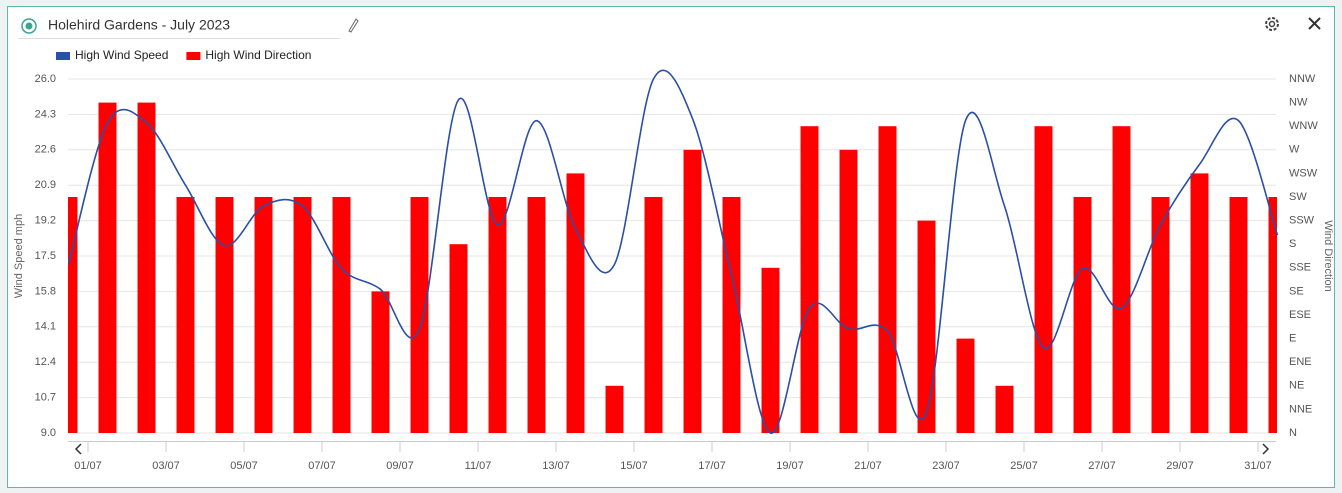 The image size is (1342, 493). Describe the element at coordinates (1180, 466) in the screenshot. I see `x-tick-label: 29/07` at that location.